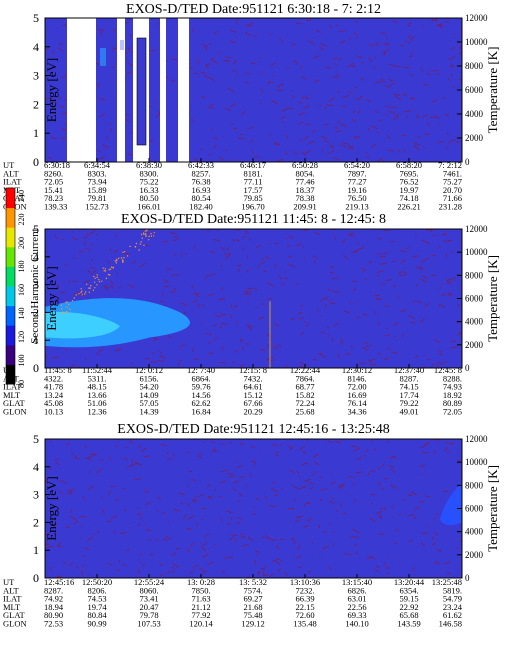 This screenshot has width=505, height=649. I want to click on y-axis-label: Energy [eV], so click(51, 90).